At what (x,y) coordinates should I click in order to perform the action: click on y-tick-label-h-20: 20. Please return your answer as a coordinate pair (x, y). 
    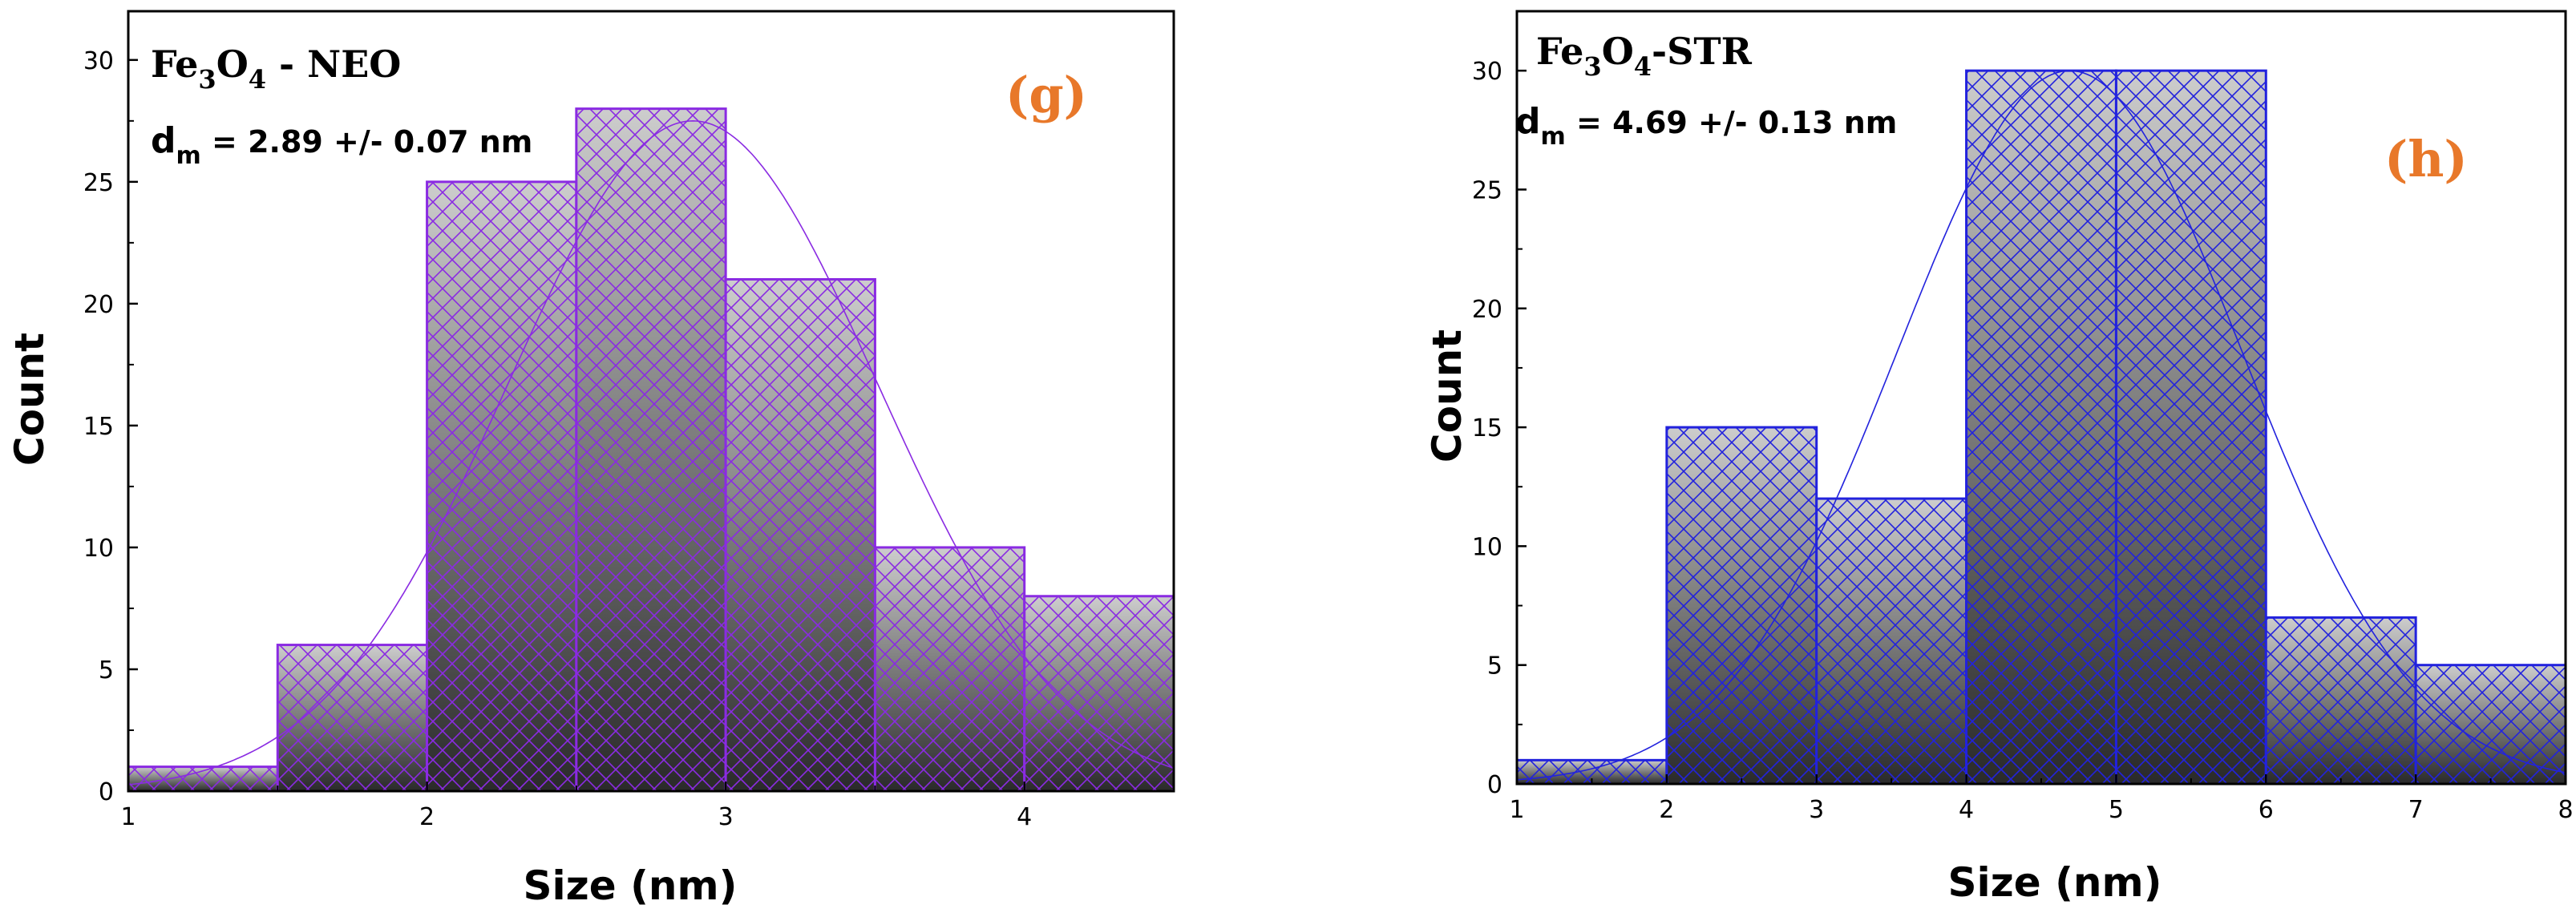
    Looking at the image, I should click on (1487, 310).